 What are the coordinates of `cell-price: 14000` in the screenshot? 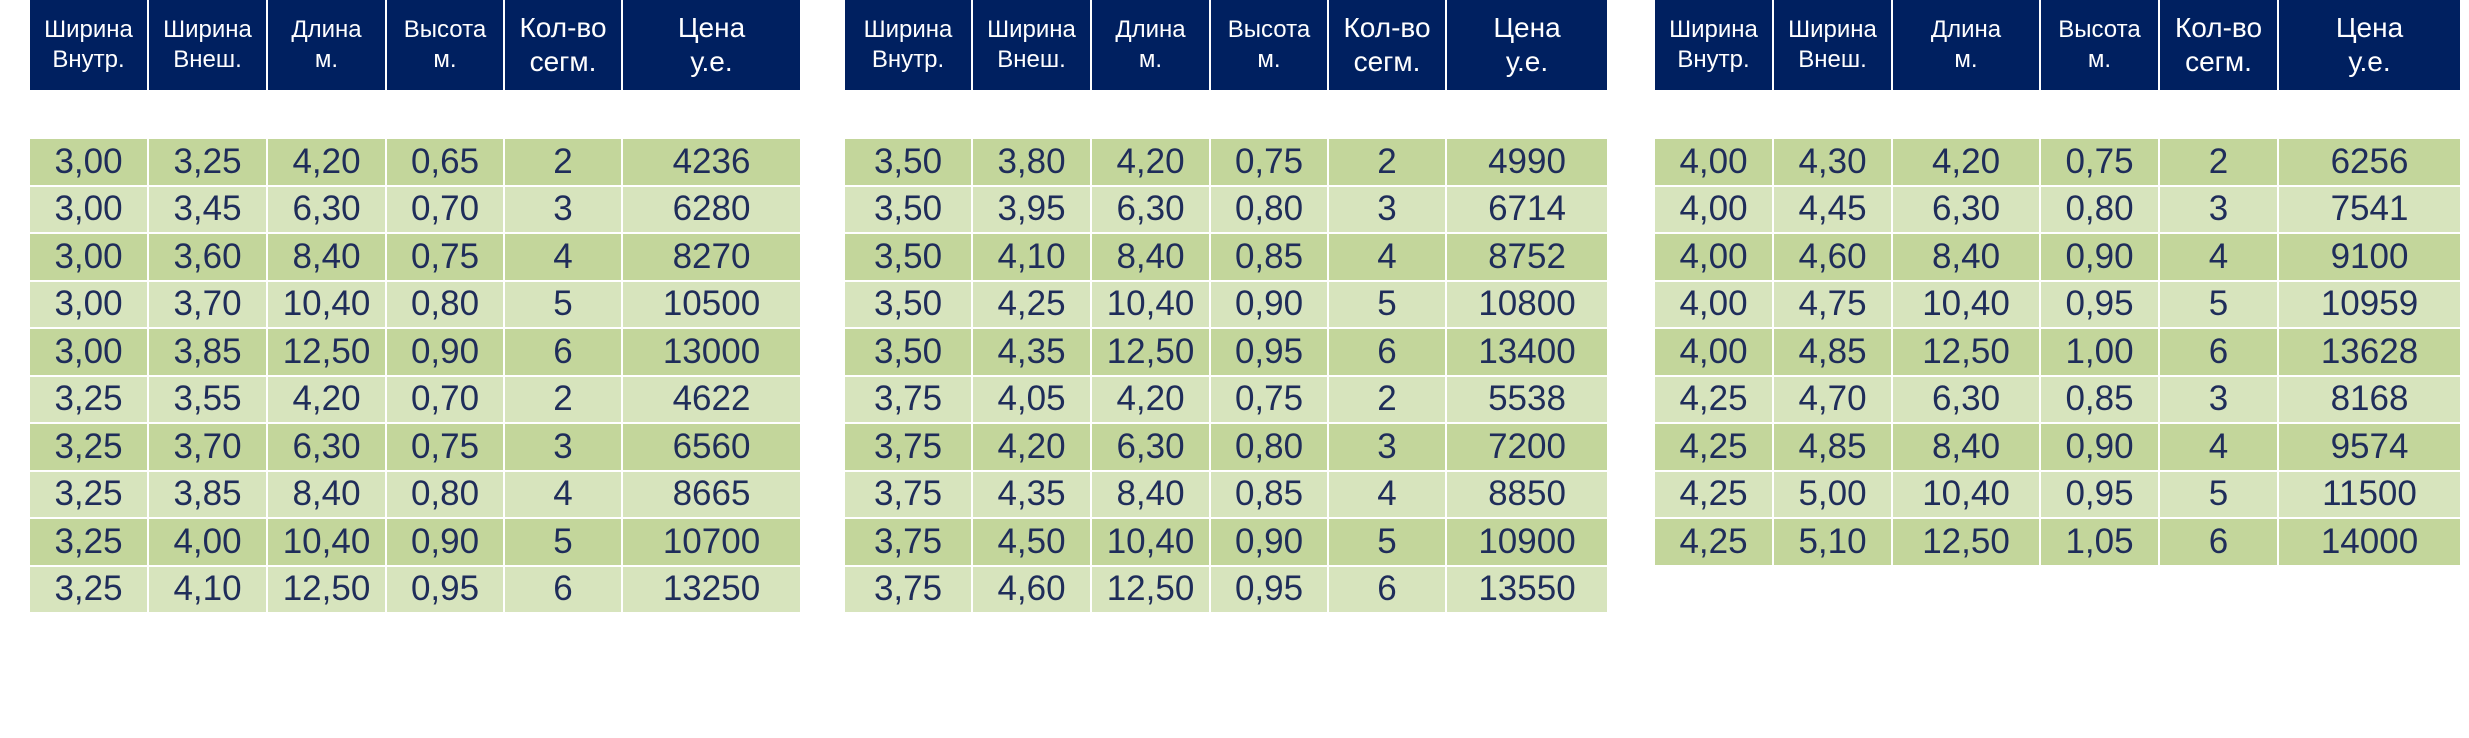 It's located at (2369, 543).